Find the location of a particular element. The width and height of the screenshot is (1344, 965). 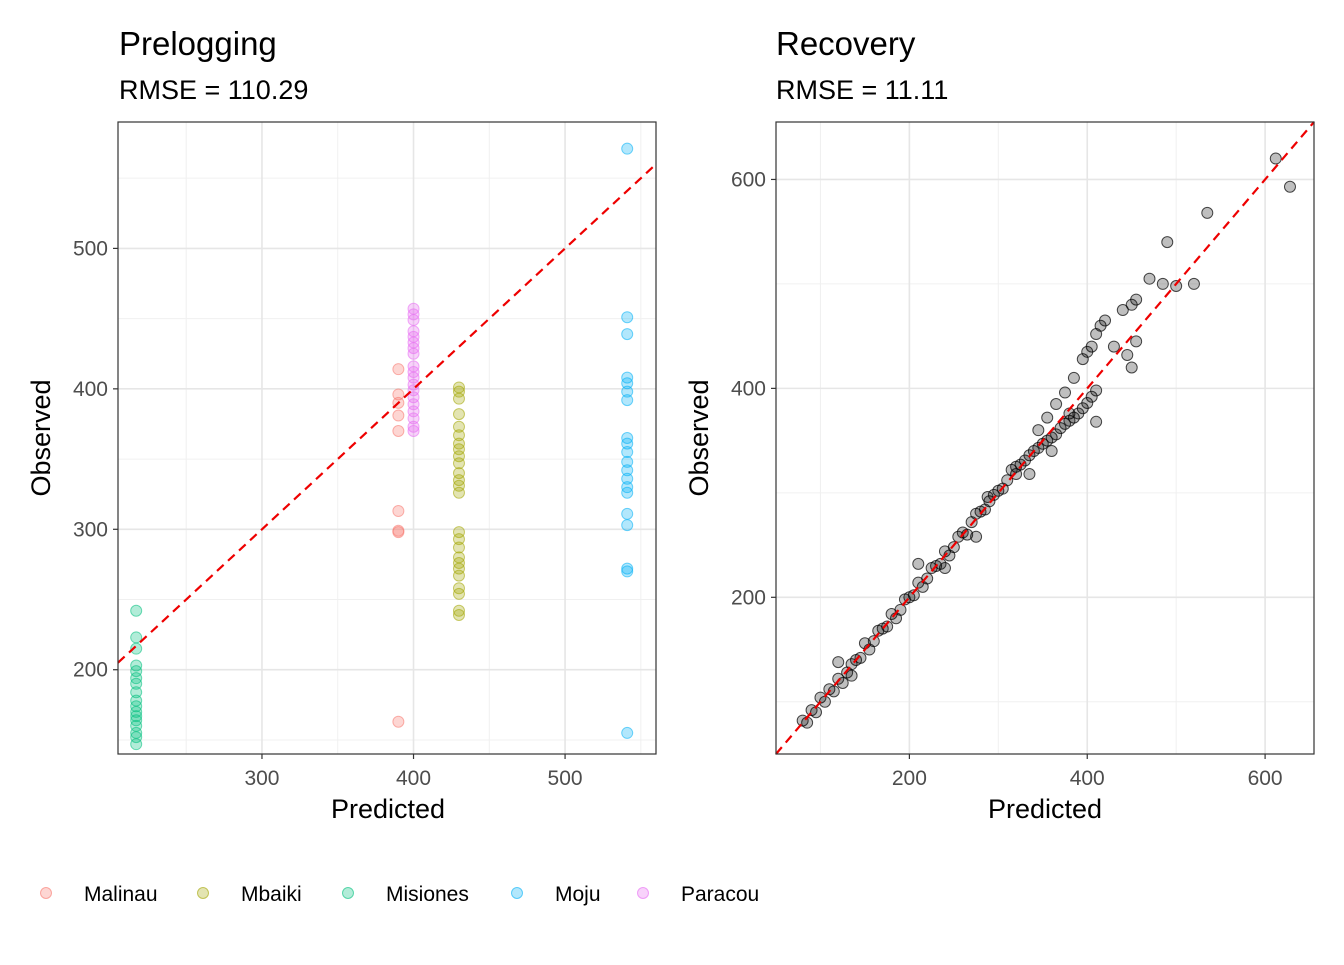

legend-label: Mbaiki is located at coordinates (271, 894).